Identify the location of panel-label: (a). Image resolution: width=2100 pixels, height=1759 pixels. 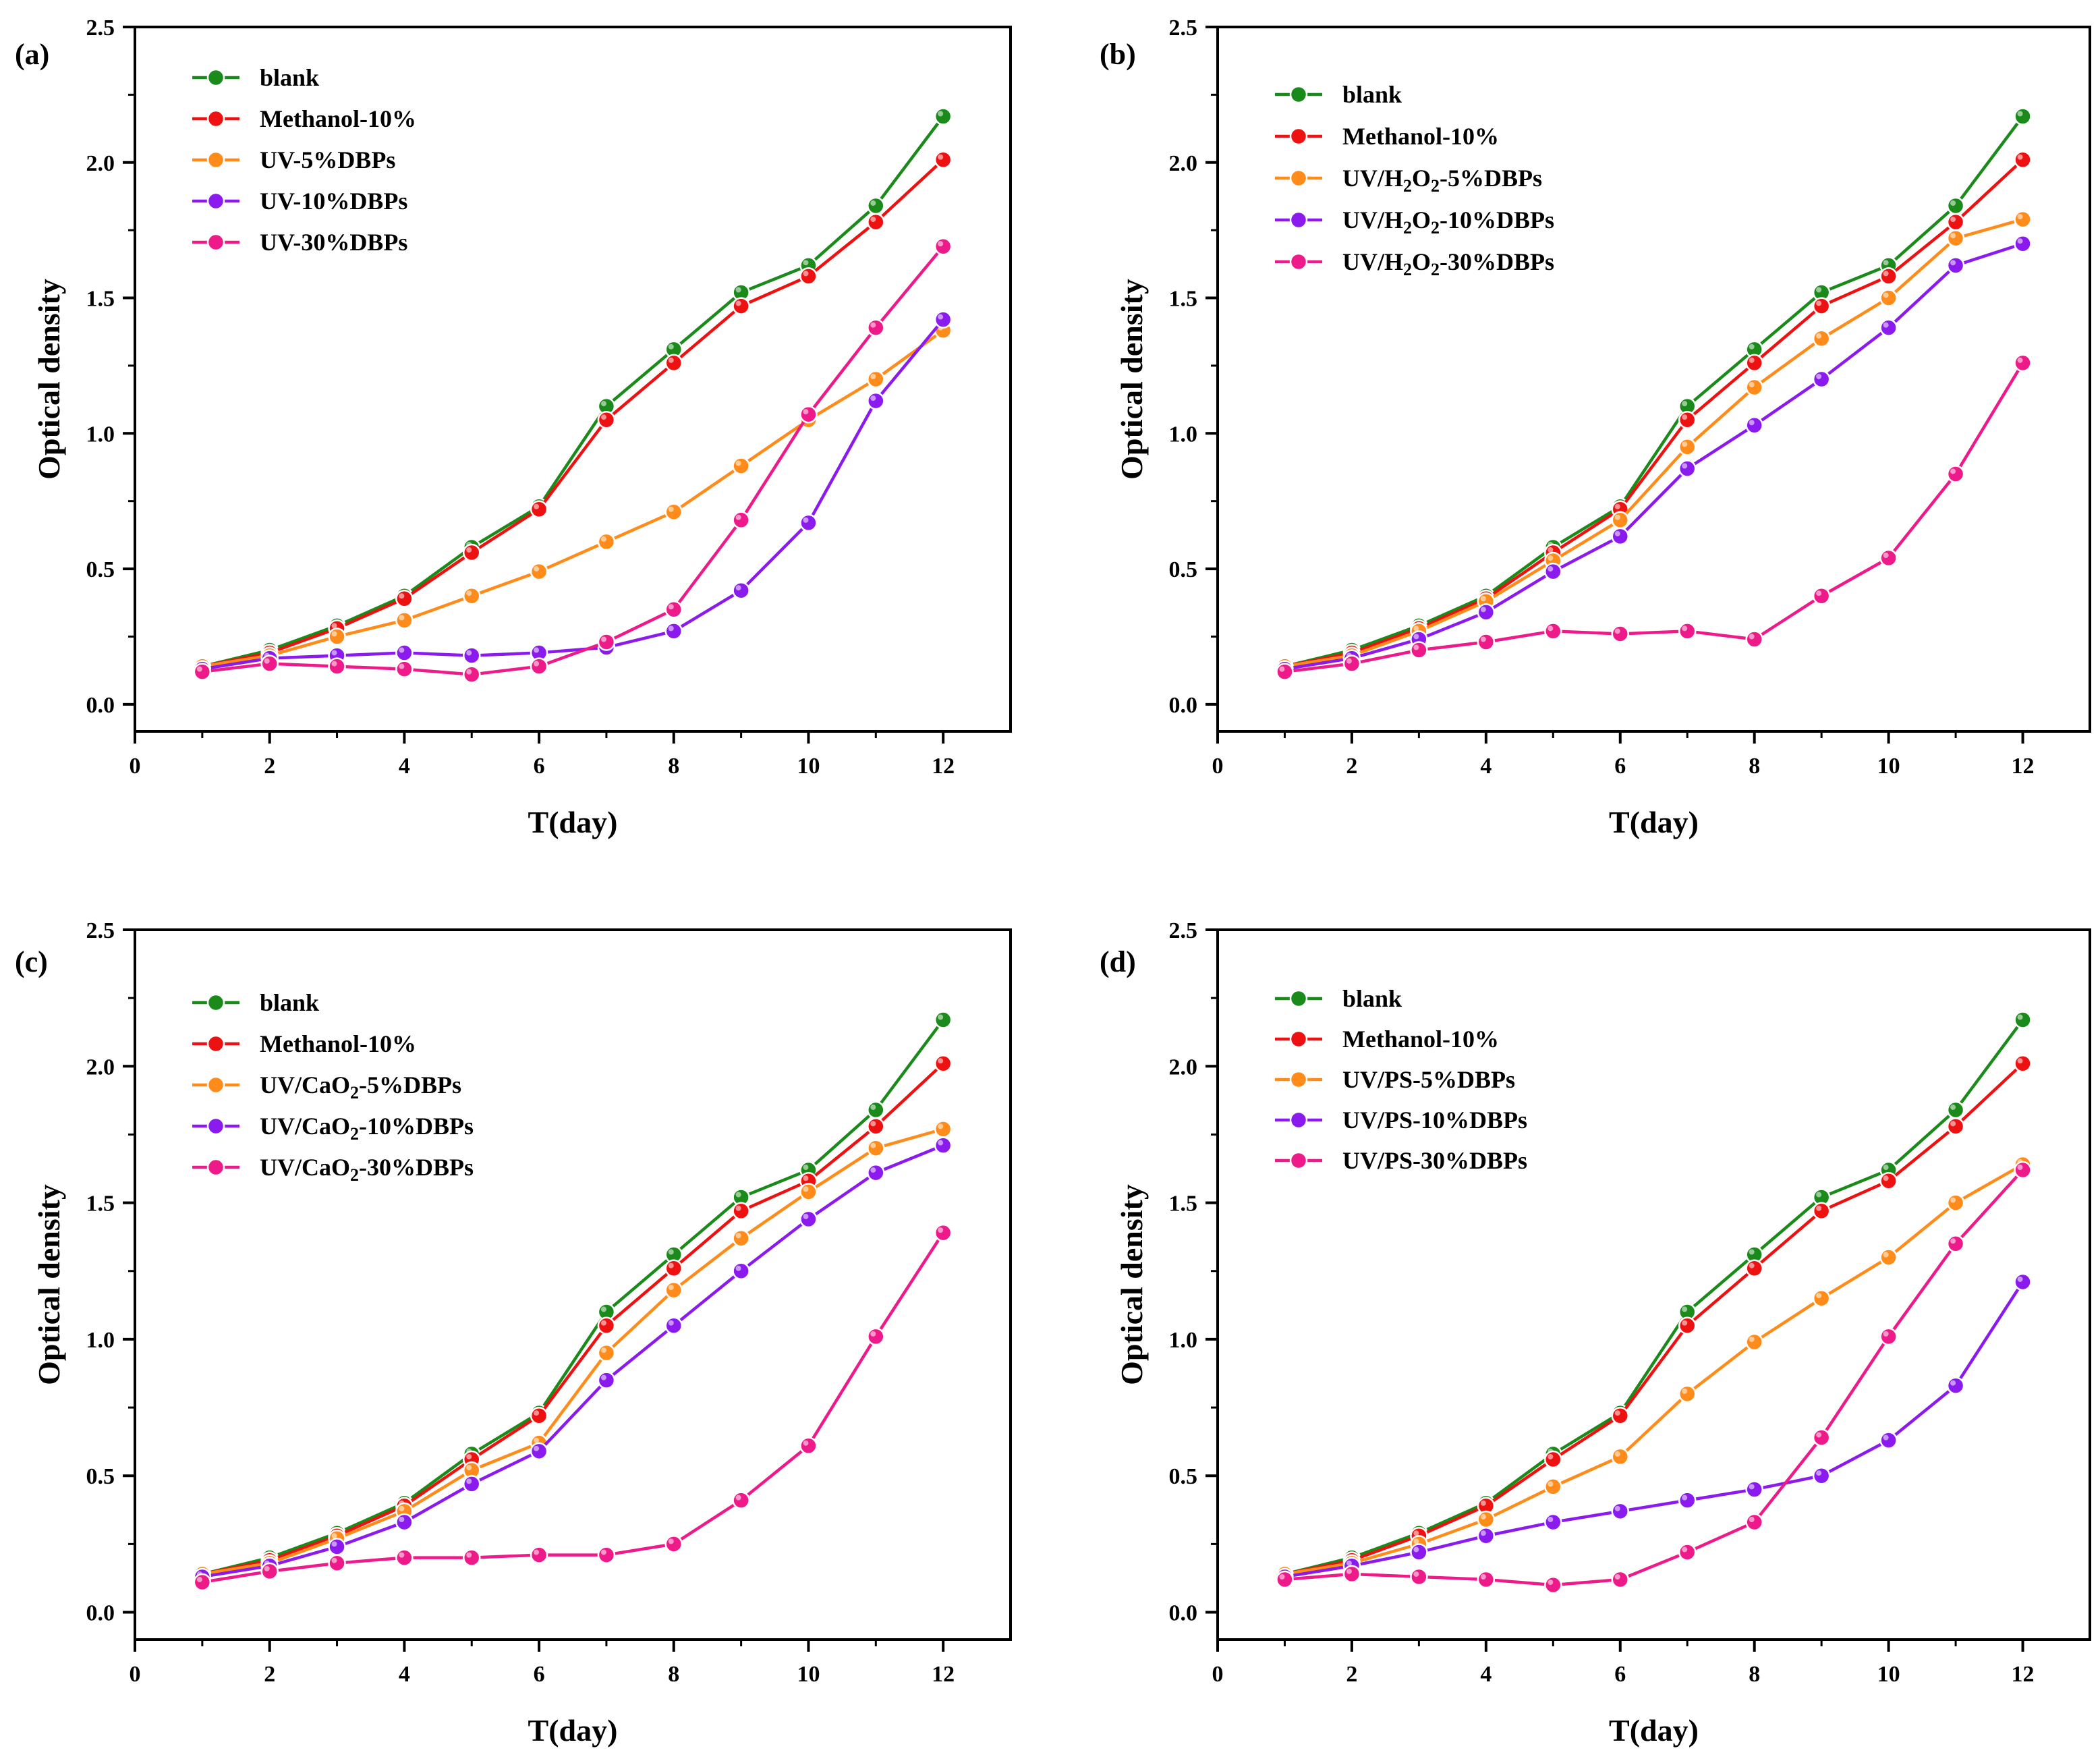
(32, 54).